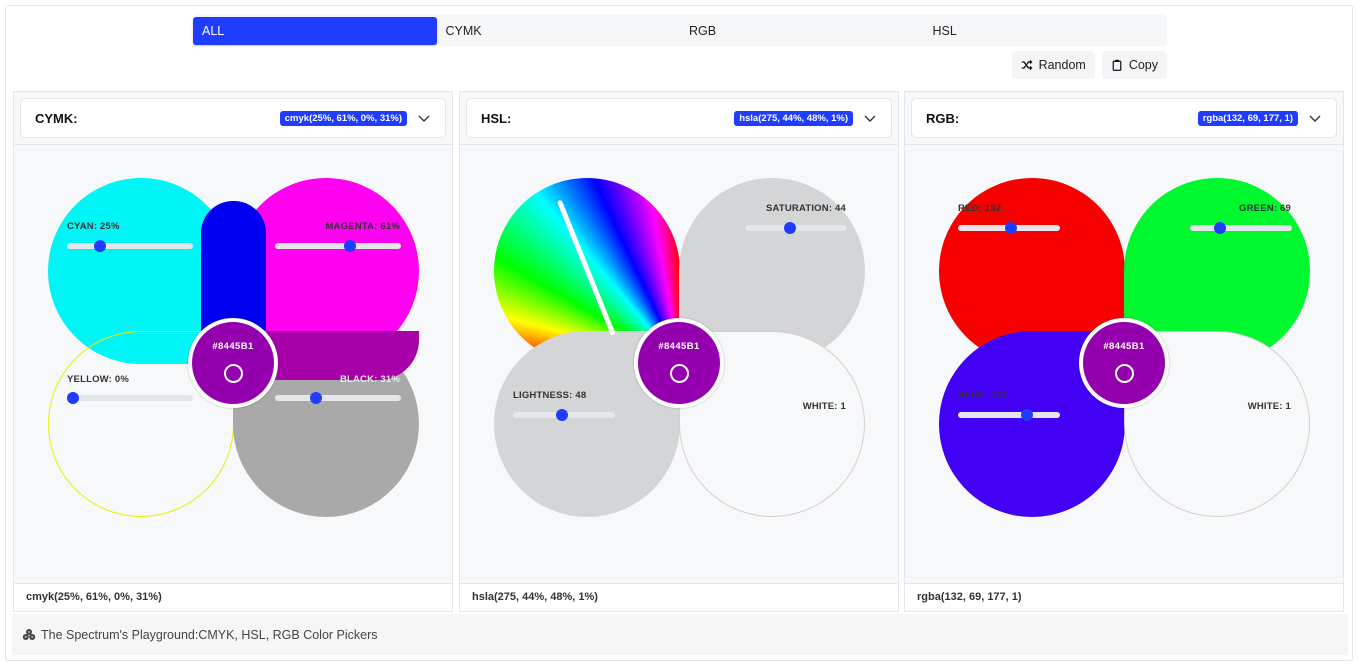 The width and height of the screenshot is (1358, 667). I want to click on tab-hsl: HSL, so click(944, 31).